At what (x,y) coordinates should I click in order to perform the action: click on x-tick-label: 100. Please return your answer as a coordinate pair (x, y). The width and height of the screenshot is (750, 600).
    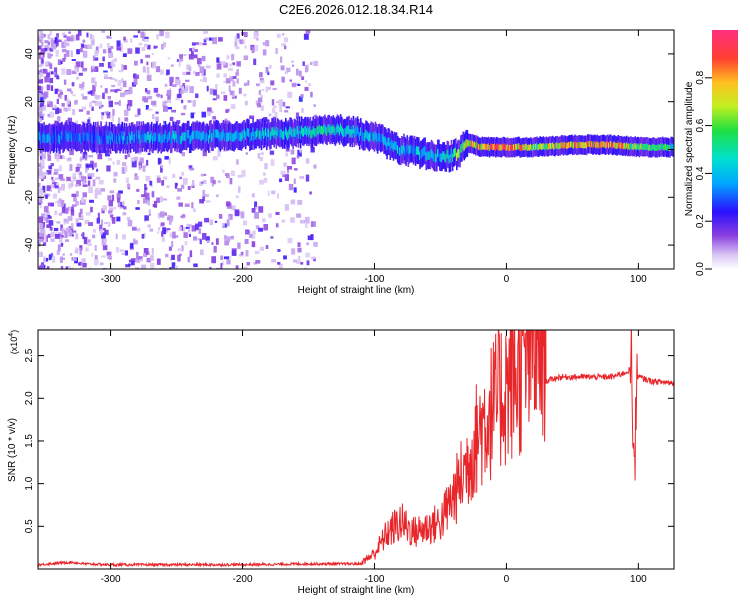
    Looking at the image, I should click on (638, 279).